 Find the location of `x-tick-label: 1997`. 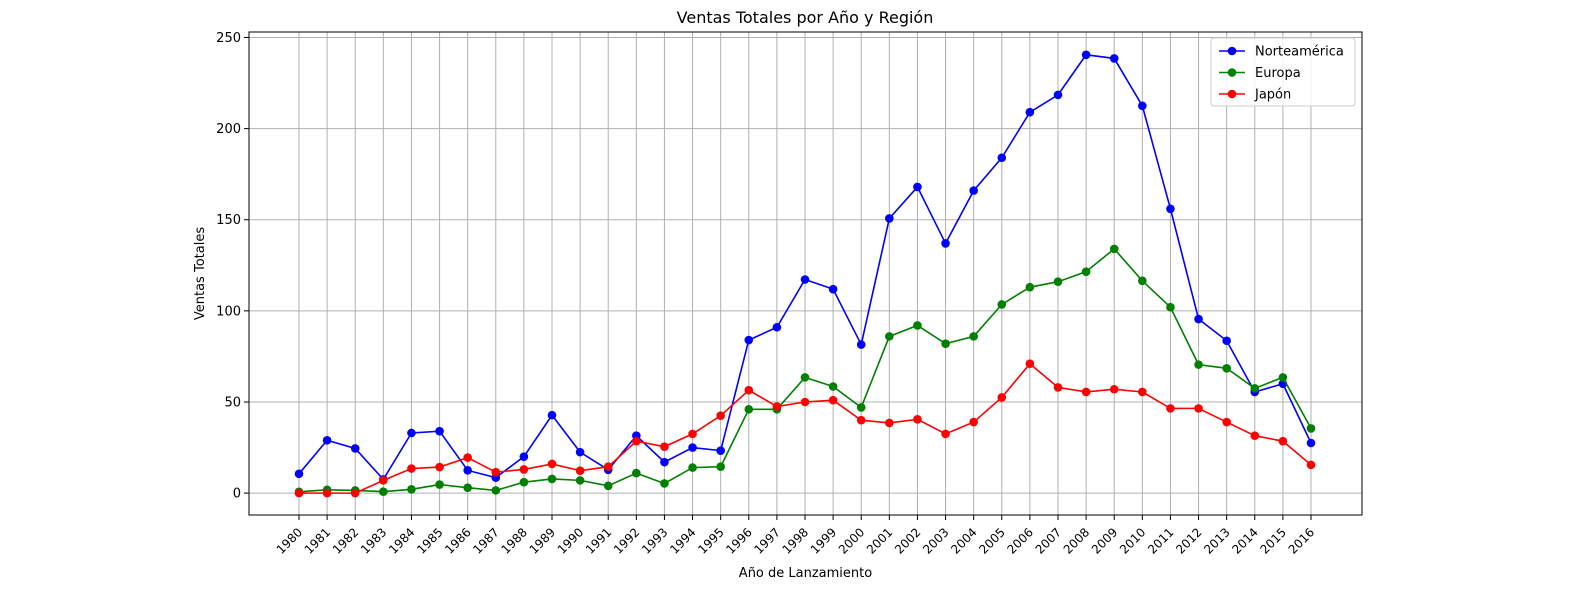

x-tick-label: 1997 is located at coordinates (767, 540).